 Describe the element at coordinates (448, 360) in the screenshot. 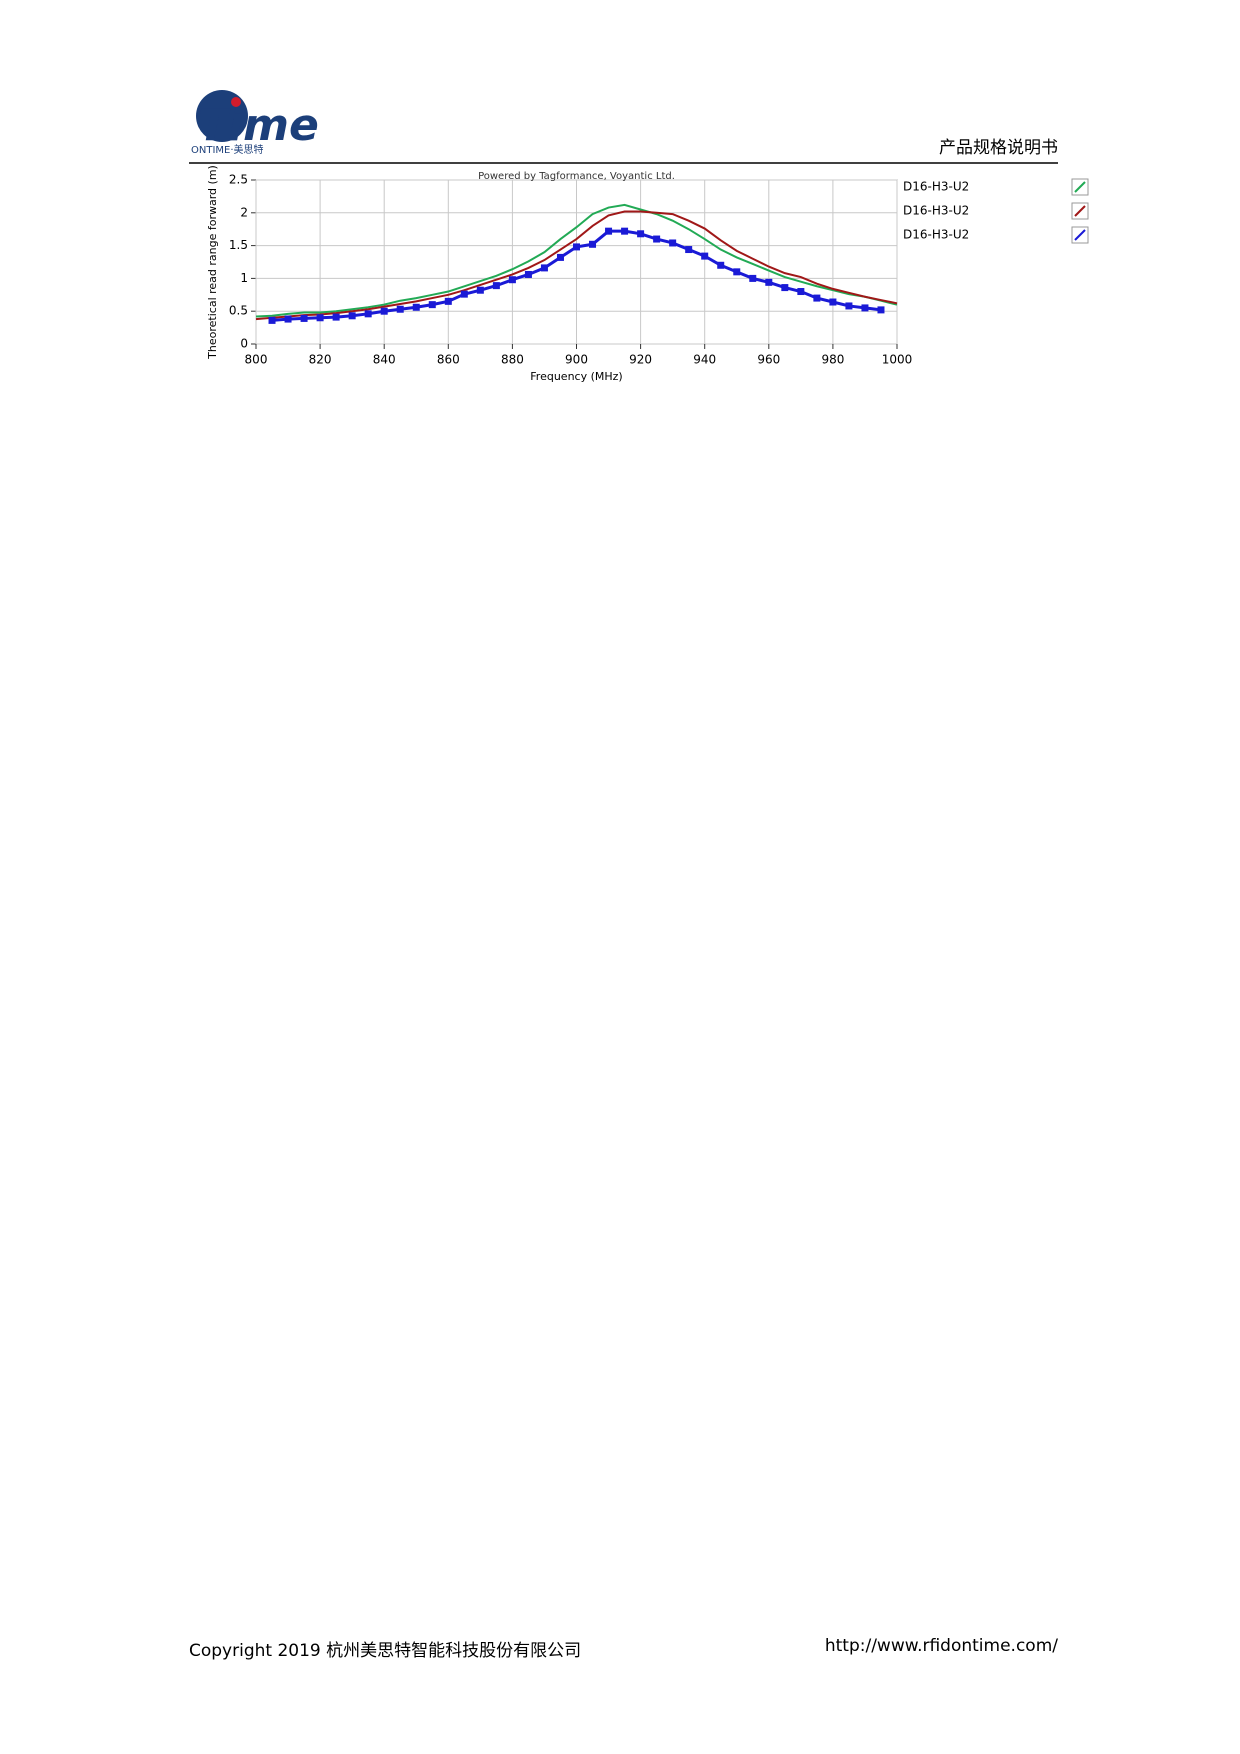

I see `x-tick-label: 860` at that location.